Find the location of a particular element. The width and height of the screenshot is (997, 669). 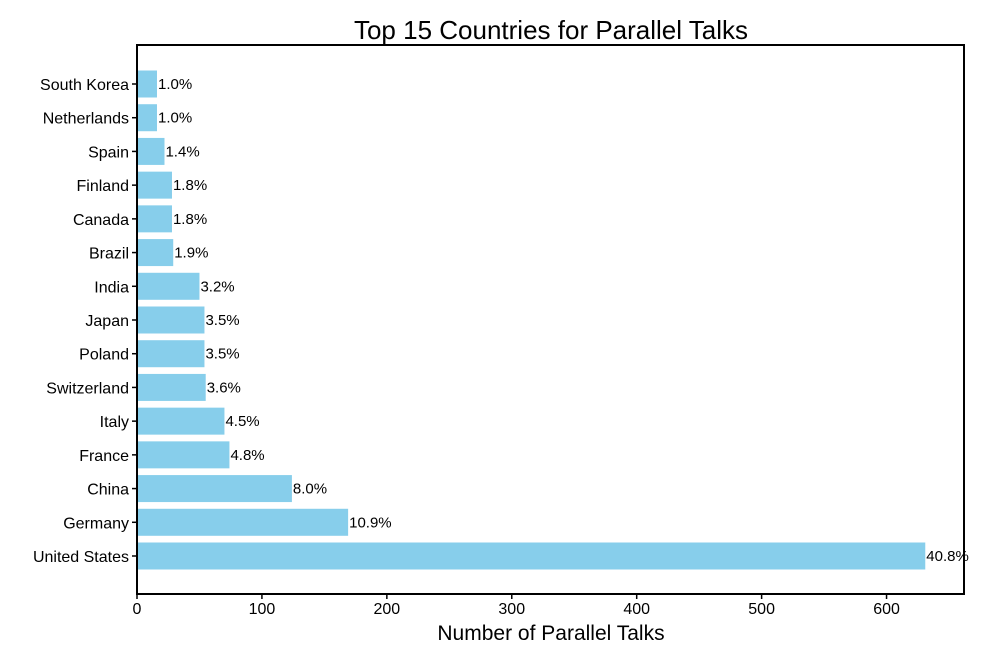

data-label: 3.2% is located at coordinates (217, 286).